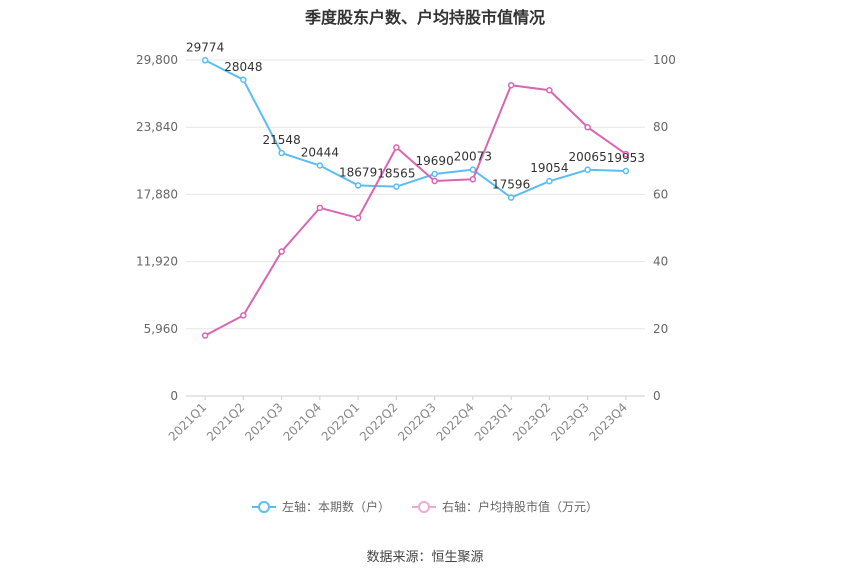 This screenshot has width=850, height=575. I want to click on x-tick-label: 2022Q1, so click(341, 422).